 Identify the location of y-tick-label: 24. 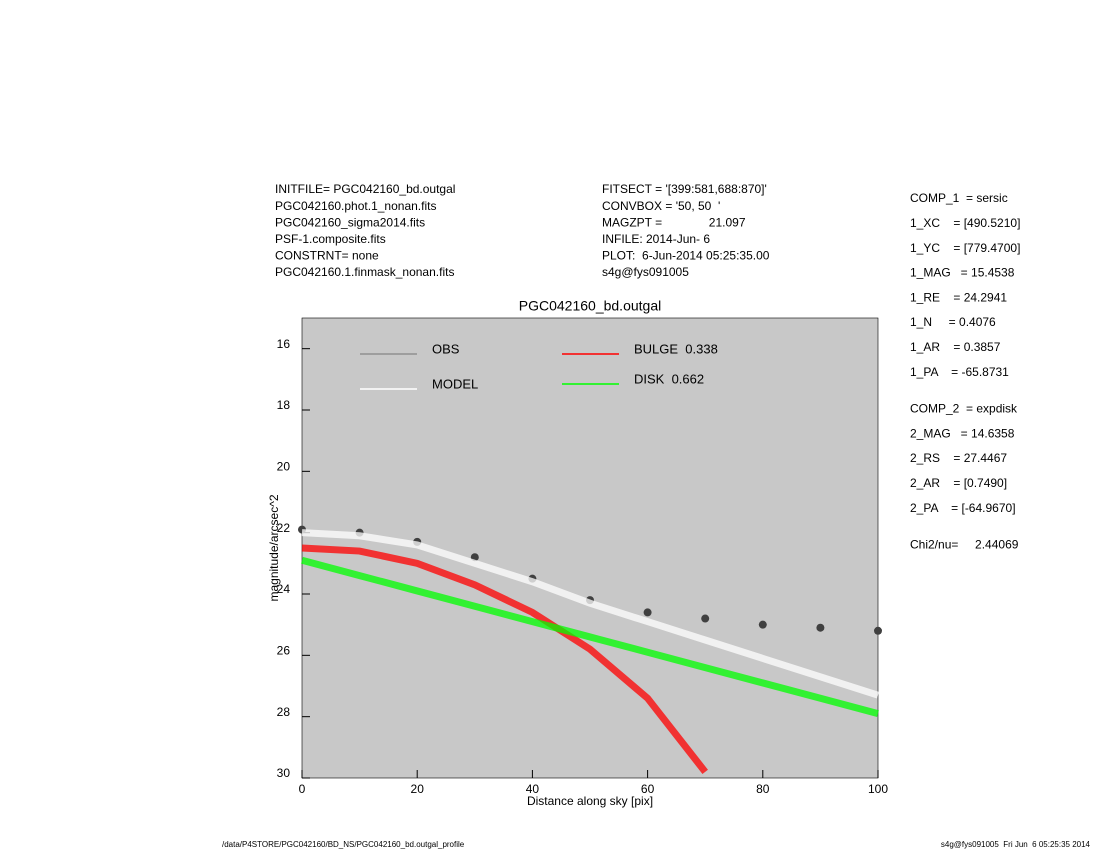
(284, 589).